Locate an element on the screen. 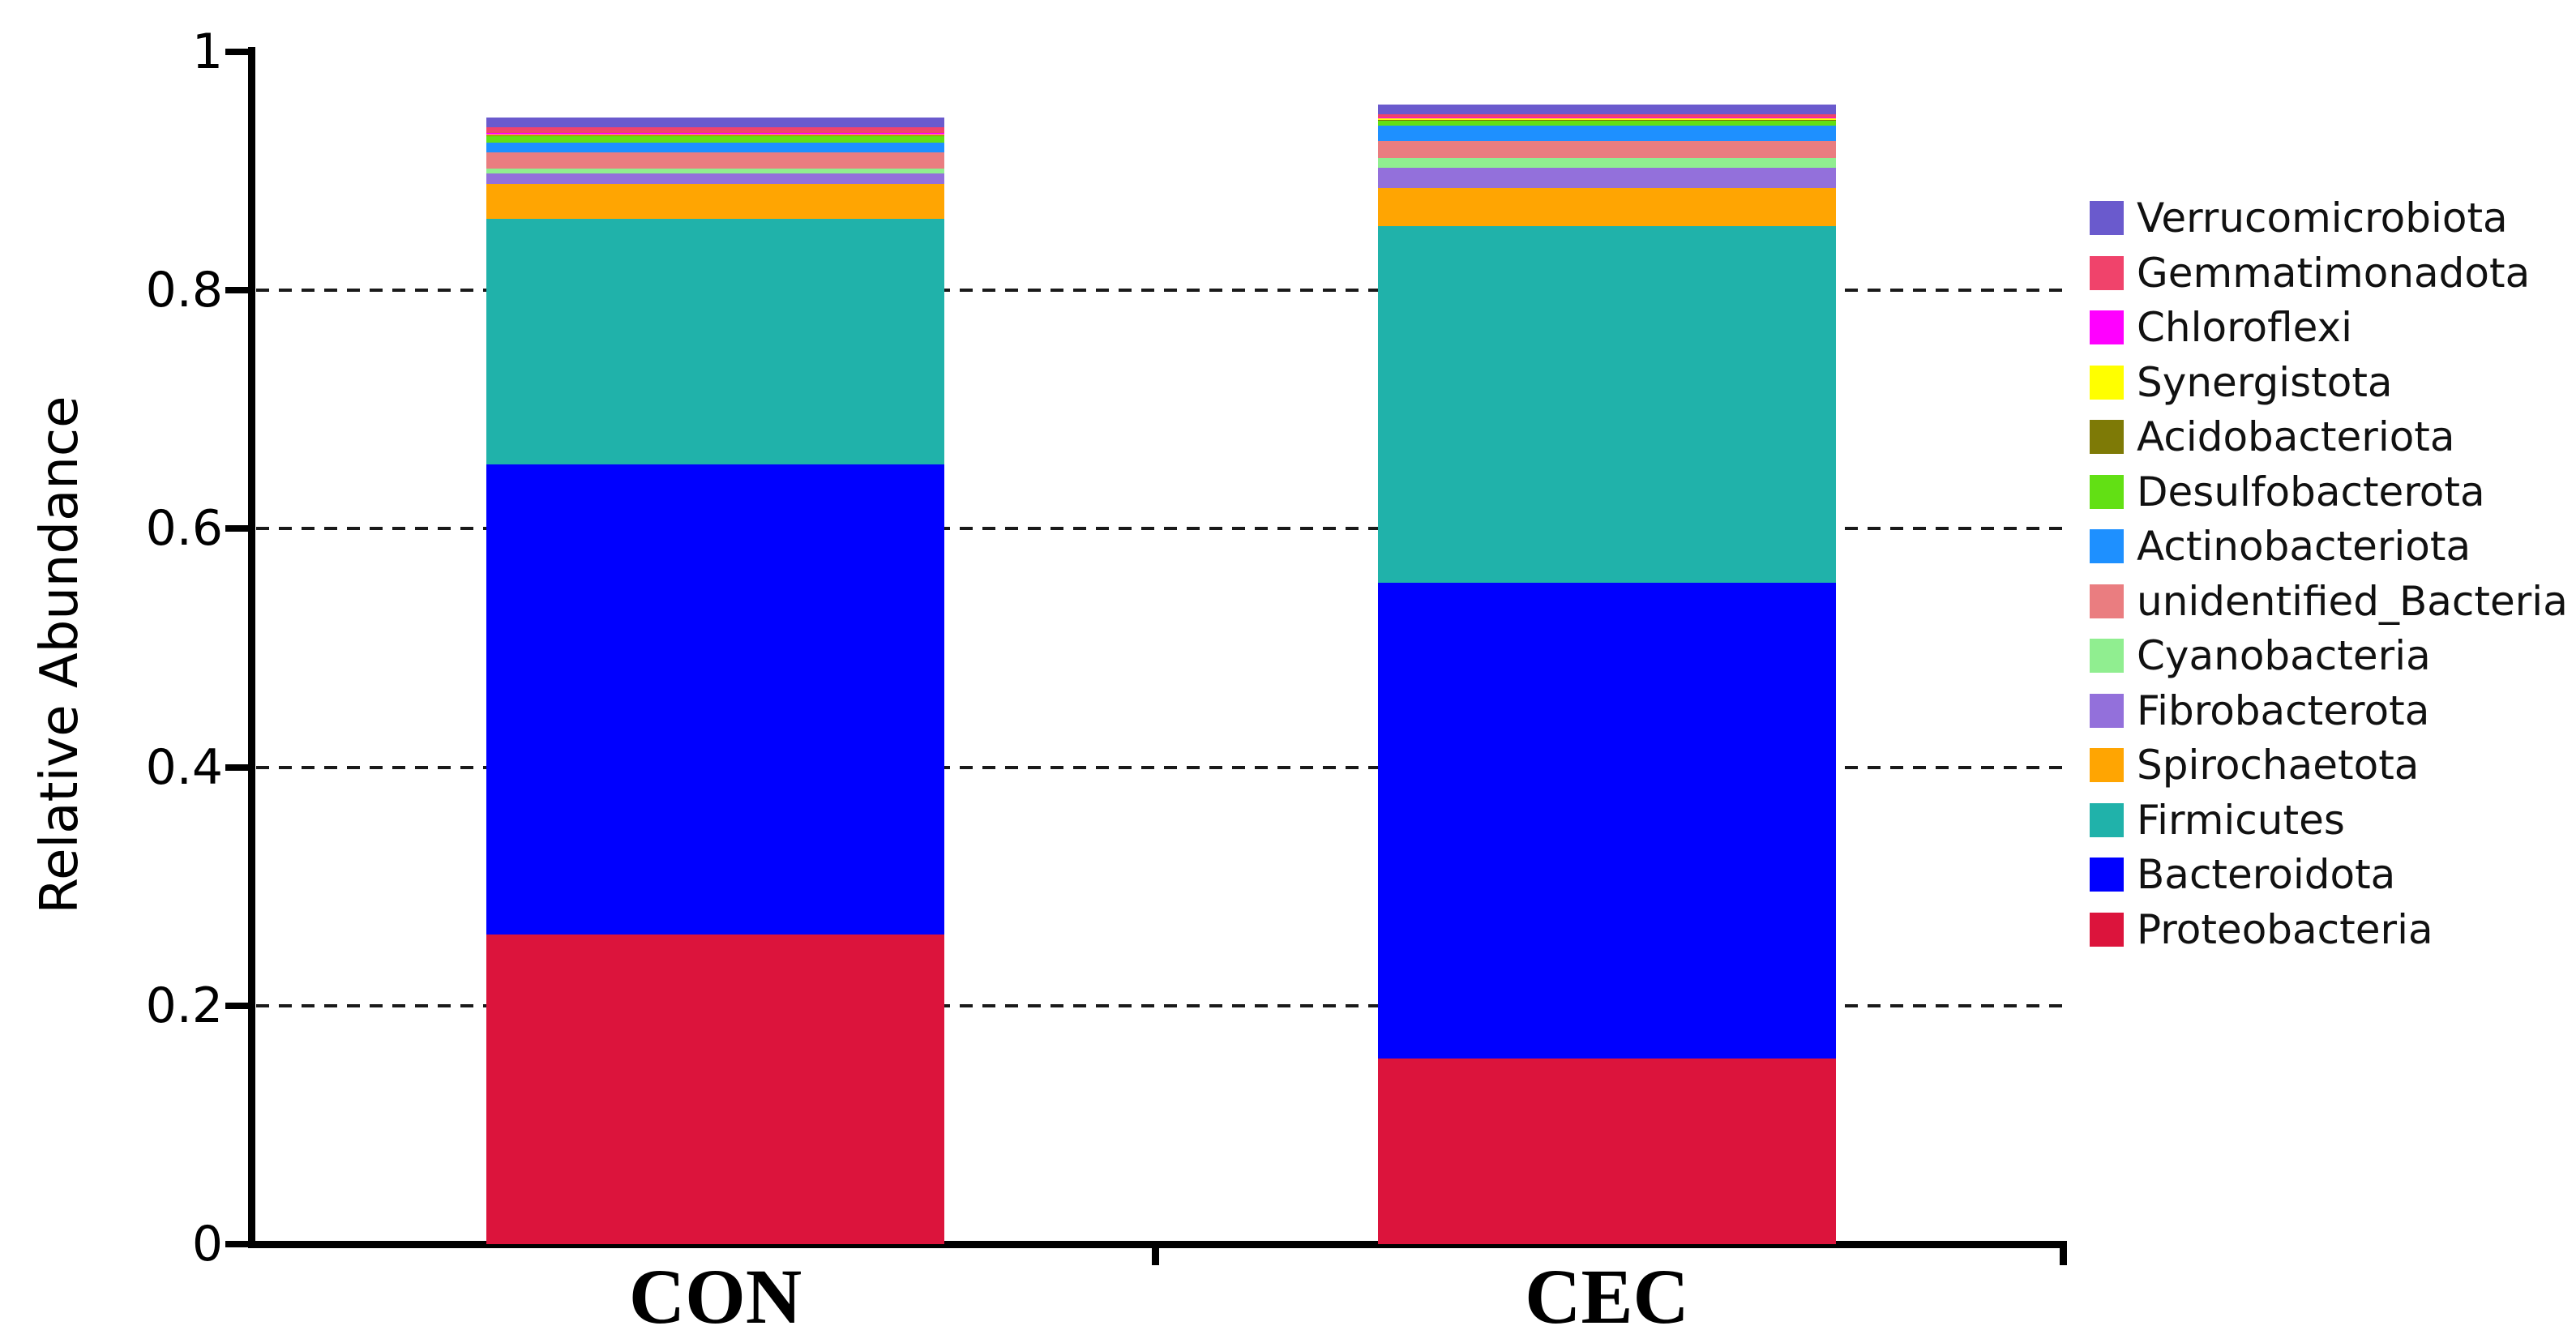 The image size is (2576, 1343). segment-CEC-Acidobacteriota is located at coordinates (1607, 120).